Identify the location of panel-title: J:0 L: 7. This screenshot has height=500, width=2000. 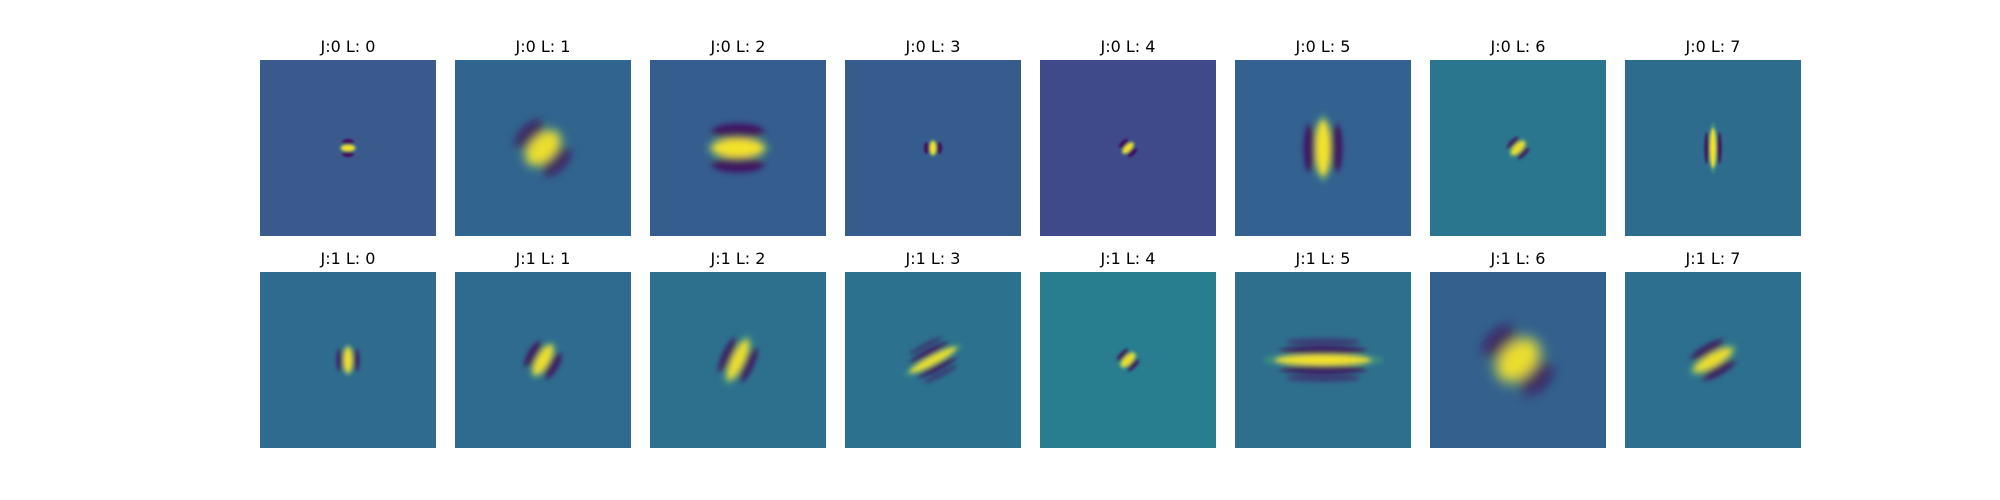
(1713, 46).